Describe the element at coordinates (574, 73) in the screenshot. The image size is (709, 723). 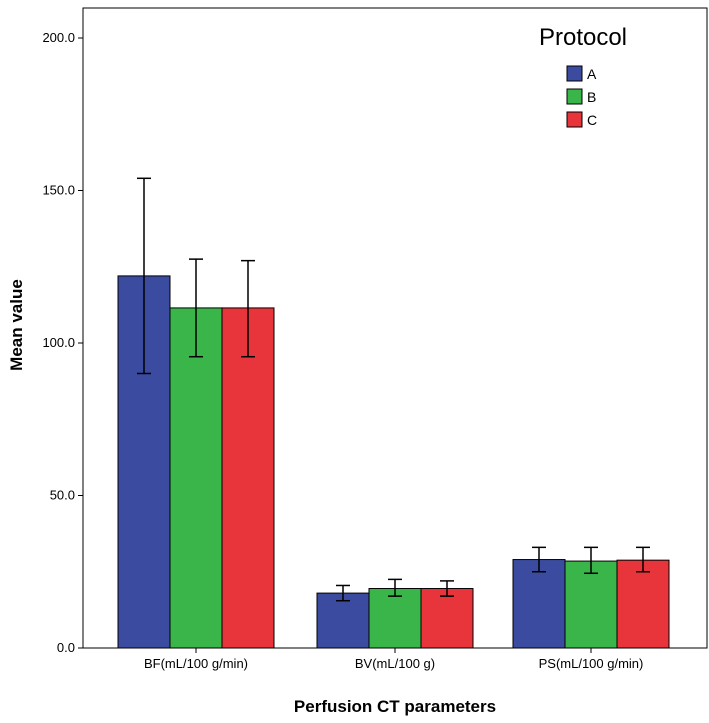
I see `legend-swatch-a` at that location.